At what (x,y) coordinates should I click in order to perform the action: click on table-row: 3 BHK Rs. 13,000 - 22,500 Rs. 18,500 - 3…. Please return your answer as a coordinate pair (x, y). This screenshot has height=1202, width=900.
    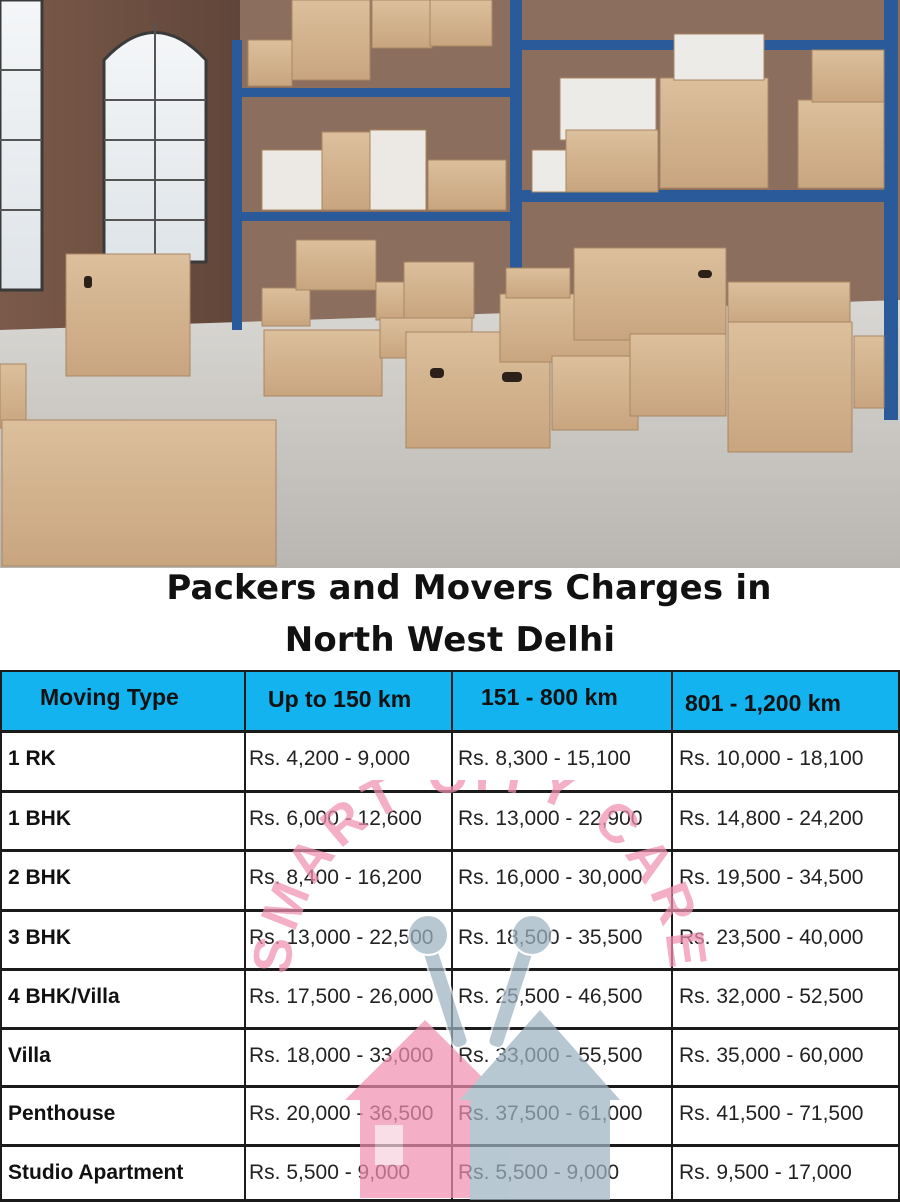
    Looking at the image, I should click on (450, 941).